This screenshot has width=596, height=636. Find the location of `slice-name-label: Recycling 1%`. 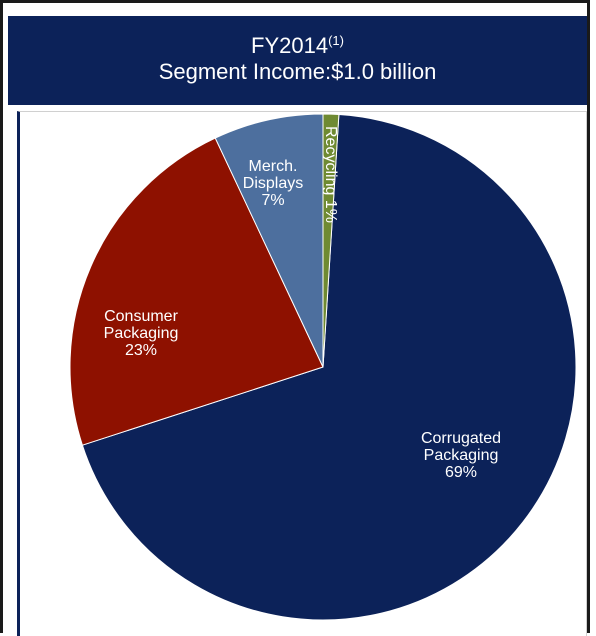

slice-name-label: Recycling 1% is located at coordinates (330, 174).